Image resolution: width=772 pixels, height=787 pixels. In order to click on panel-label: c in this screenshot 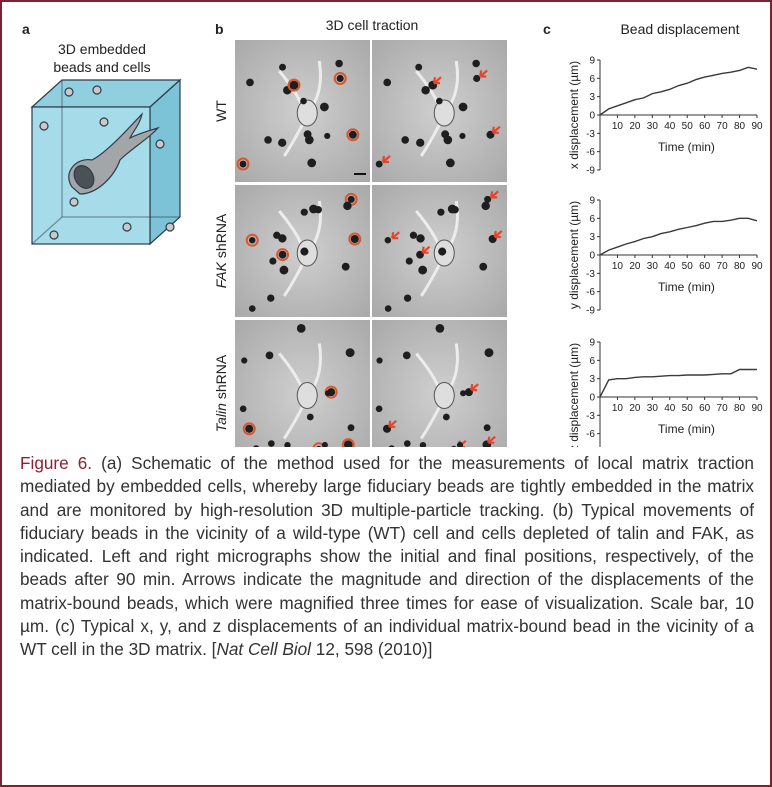, I will do `click(547, 29)`.